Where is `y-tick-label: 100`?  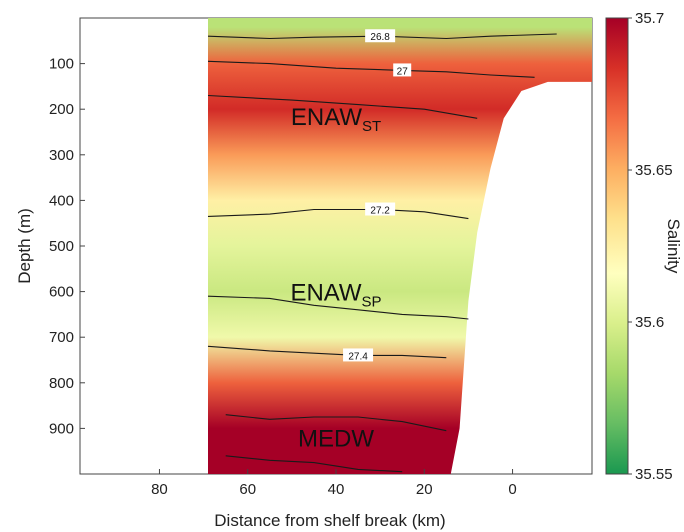 y-tick-label: 100 is located at coordinates (61, 64).